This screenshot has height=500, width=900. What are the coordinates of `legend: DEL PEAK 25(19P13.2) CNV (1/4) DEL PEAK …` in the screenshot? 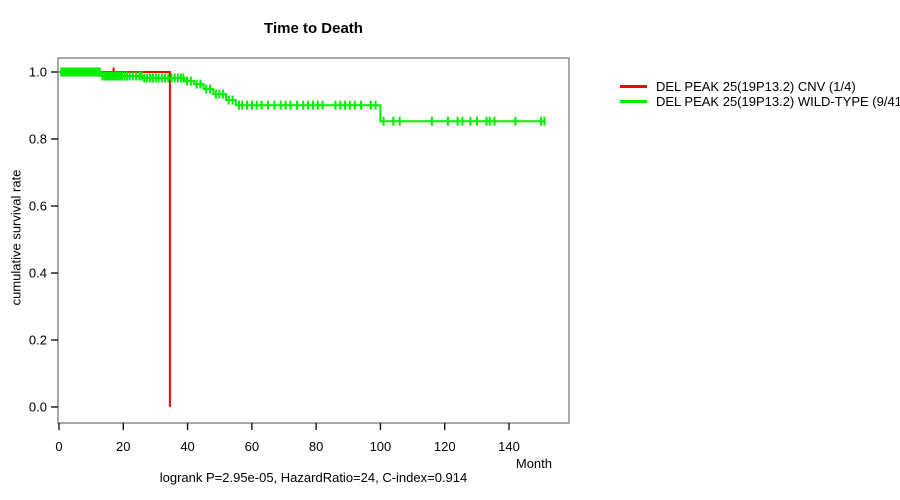 It's located at (760, 94).